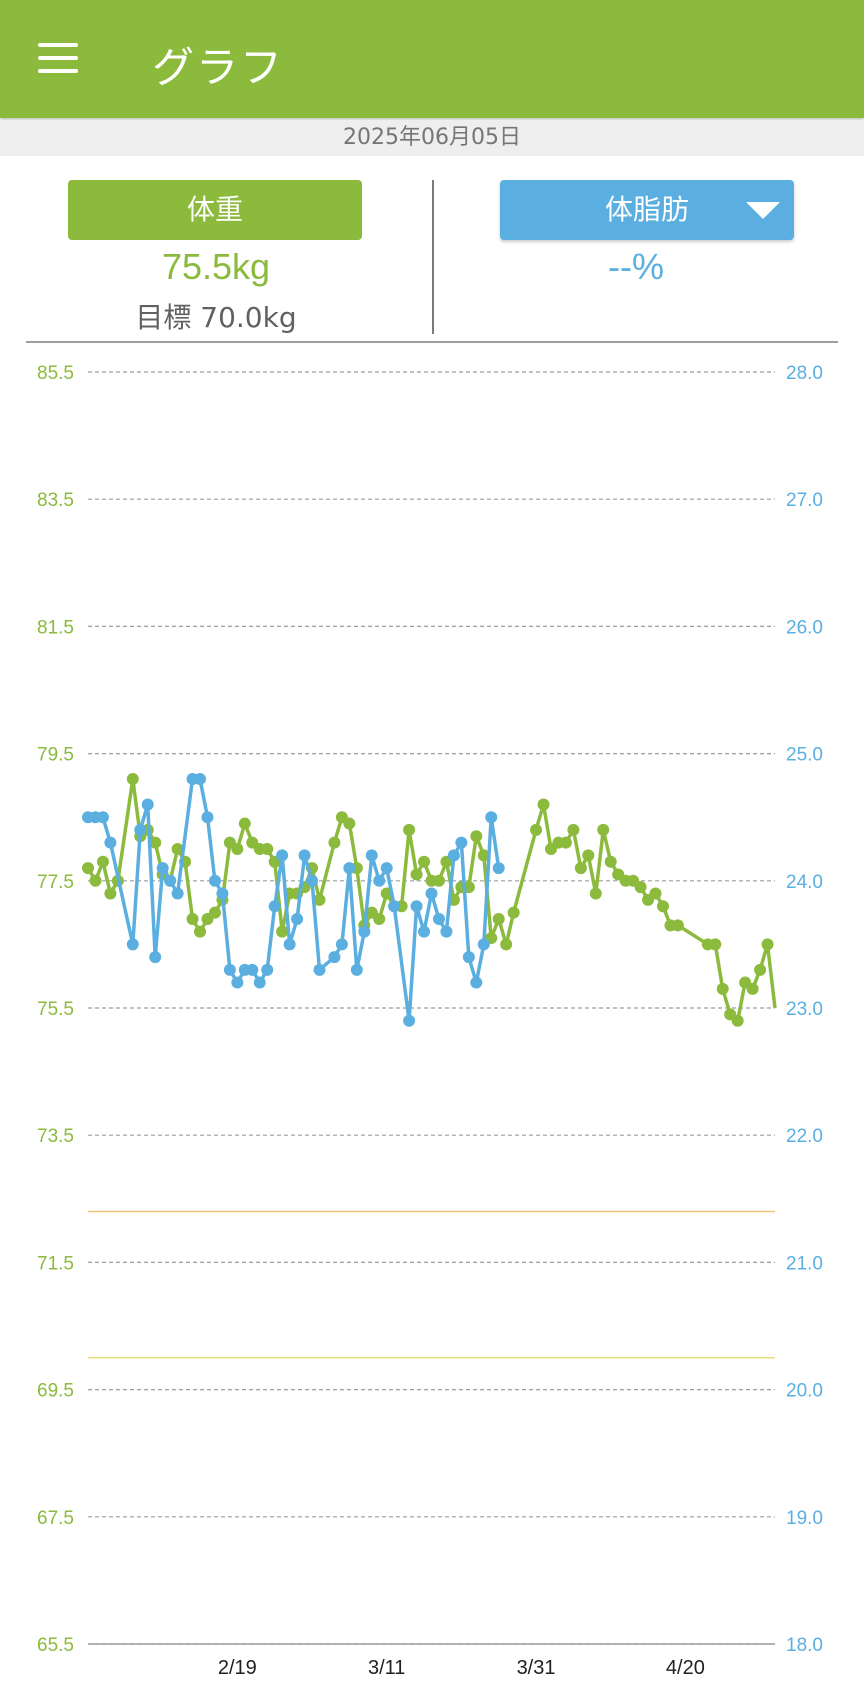 This screenshot has width=864, height=1696. Describe the element at coordinates (55, 755) in the screenshot. I see `y-left-tick-label: 79.5` at that location.